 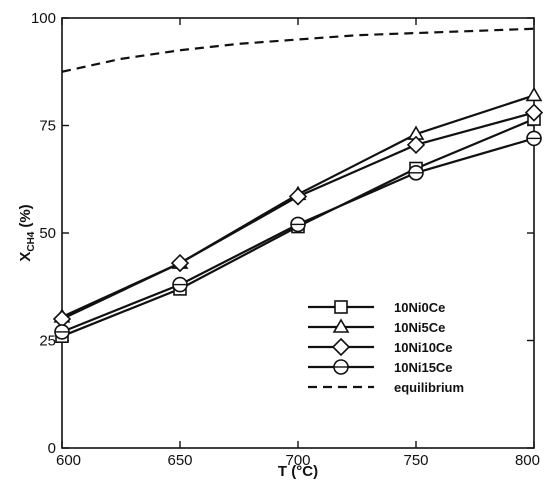 What do you see at coordinates (25, 257) in the screenshot?
I see `y-axis-label-main: X` at bounding box center [25, 257].